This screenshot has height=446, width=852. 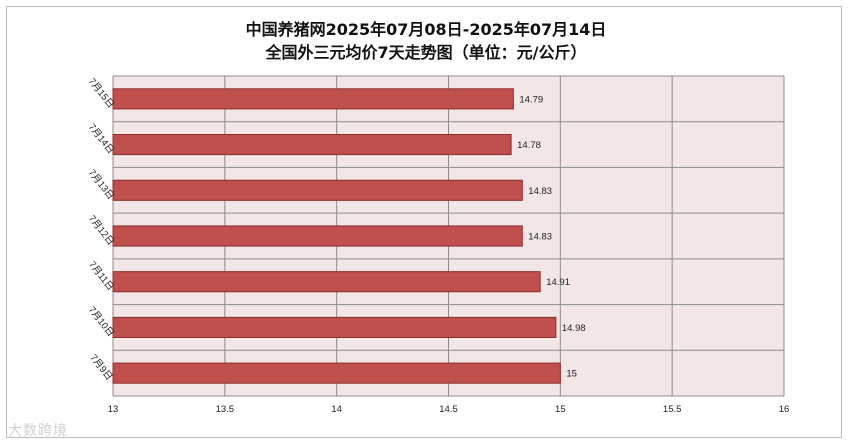 I want to click on x-tick-label: 13, so click(x=113, y=409).